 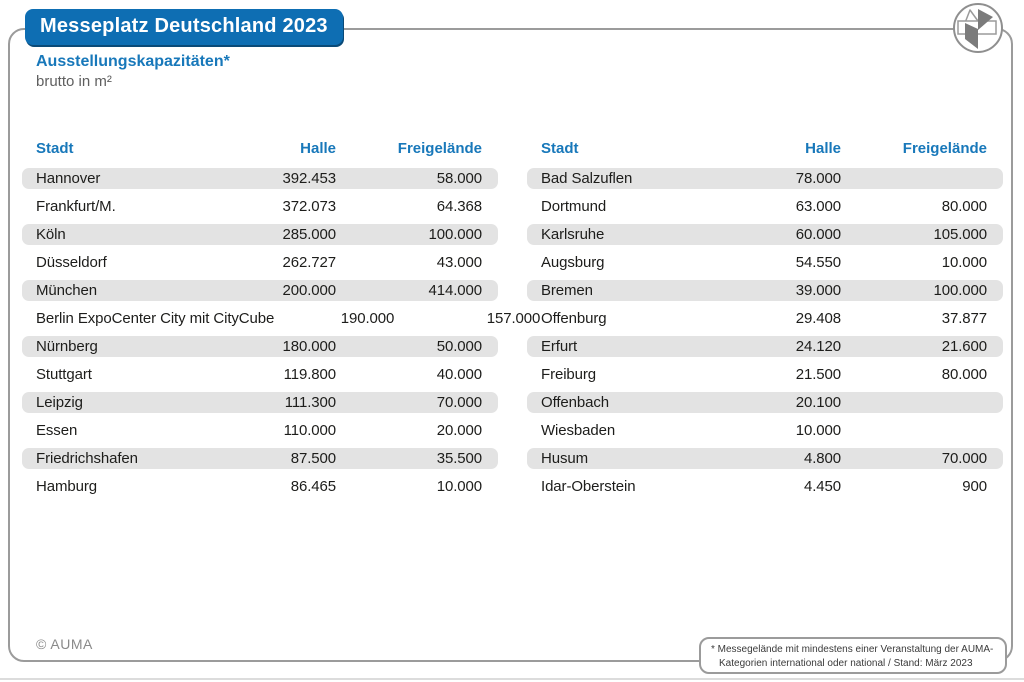 I want to click on open-air-cell: 21.600, so click(x=964, y=346).